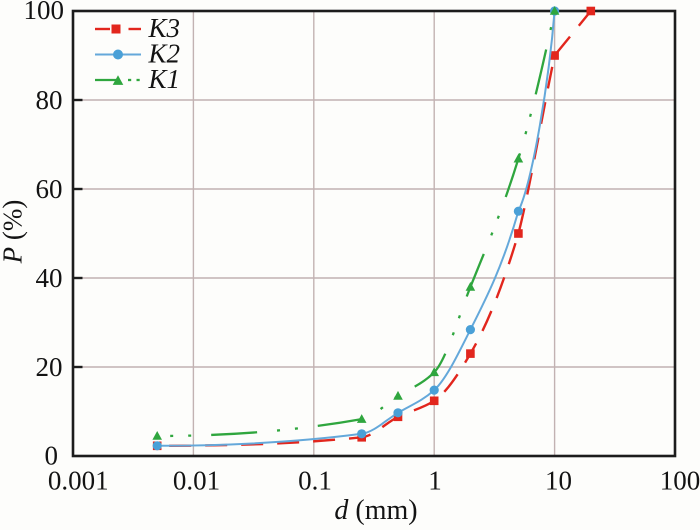  I want to click on svg-text: d (mm), so click(375, 510).